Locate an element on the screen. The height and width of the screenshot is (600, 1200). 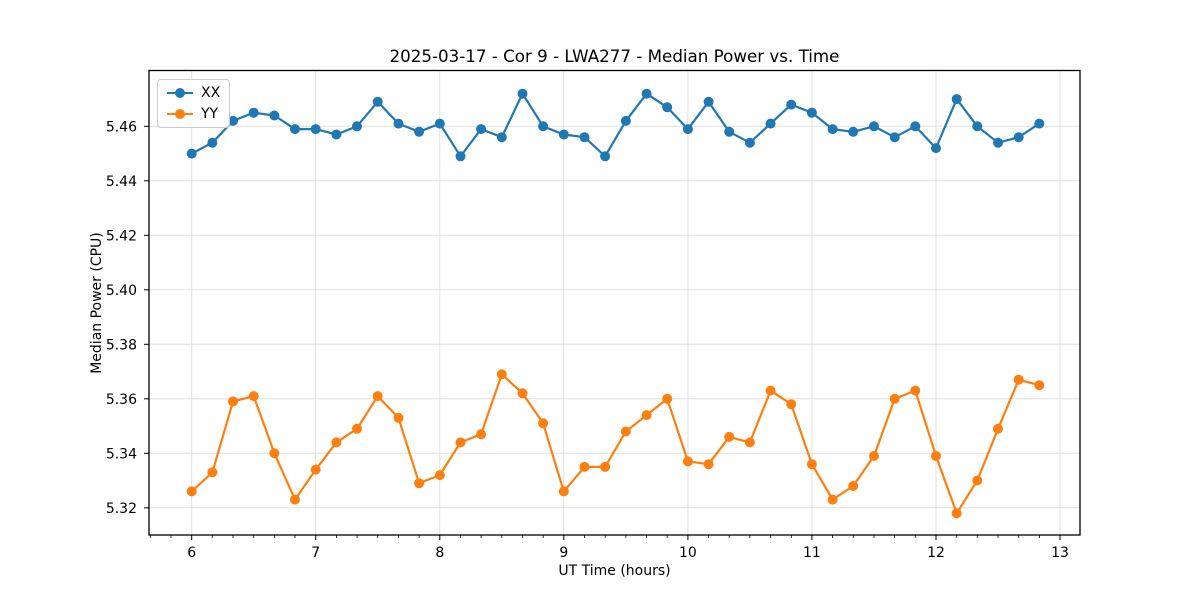
svg-text: 7 is located at coordinates (315, 553).